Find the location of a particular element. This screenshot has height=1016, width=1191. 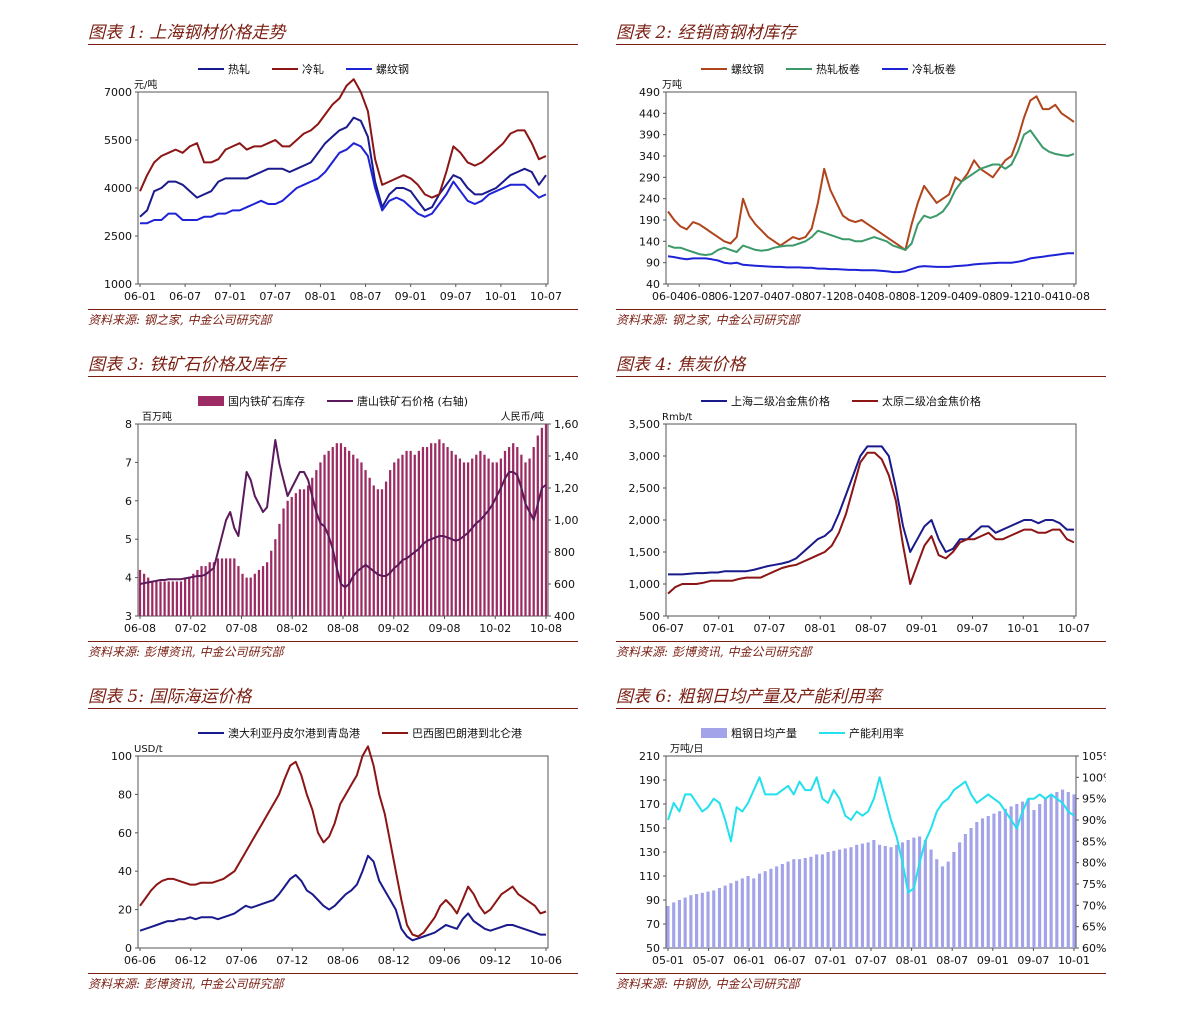

x-tick-label: 09-01 is located at coordinates (411, 296).